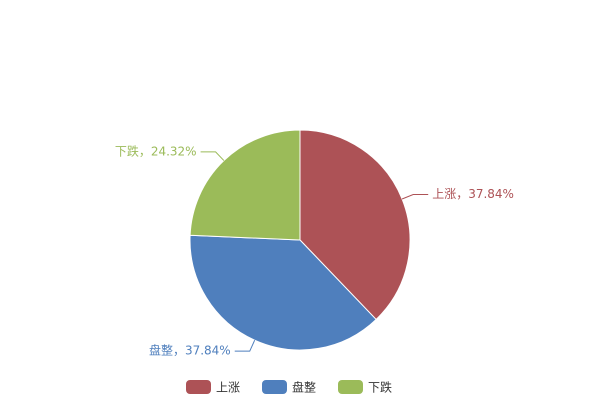  Describe the element at coordinates (228, 387) in the screenshot. I see `legend-label: 上涨` at that location.